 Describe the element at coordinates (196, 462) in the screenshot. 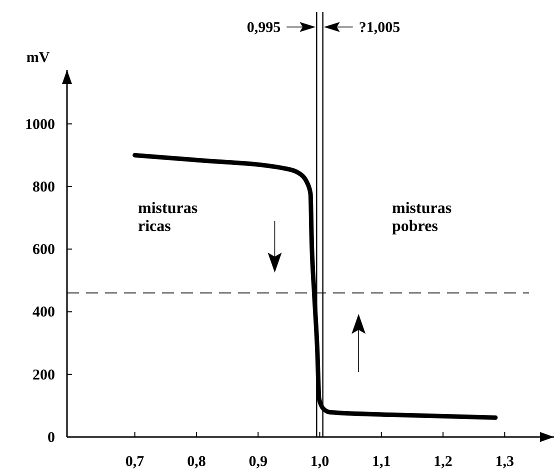

I see `x-tick-label: 0,8` at that location.